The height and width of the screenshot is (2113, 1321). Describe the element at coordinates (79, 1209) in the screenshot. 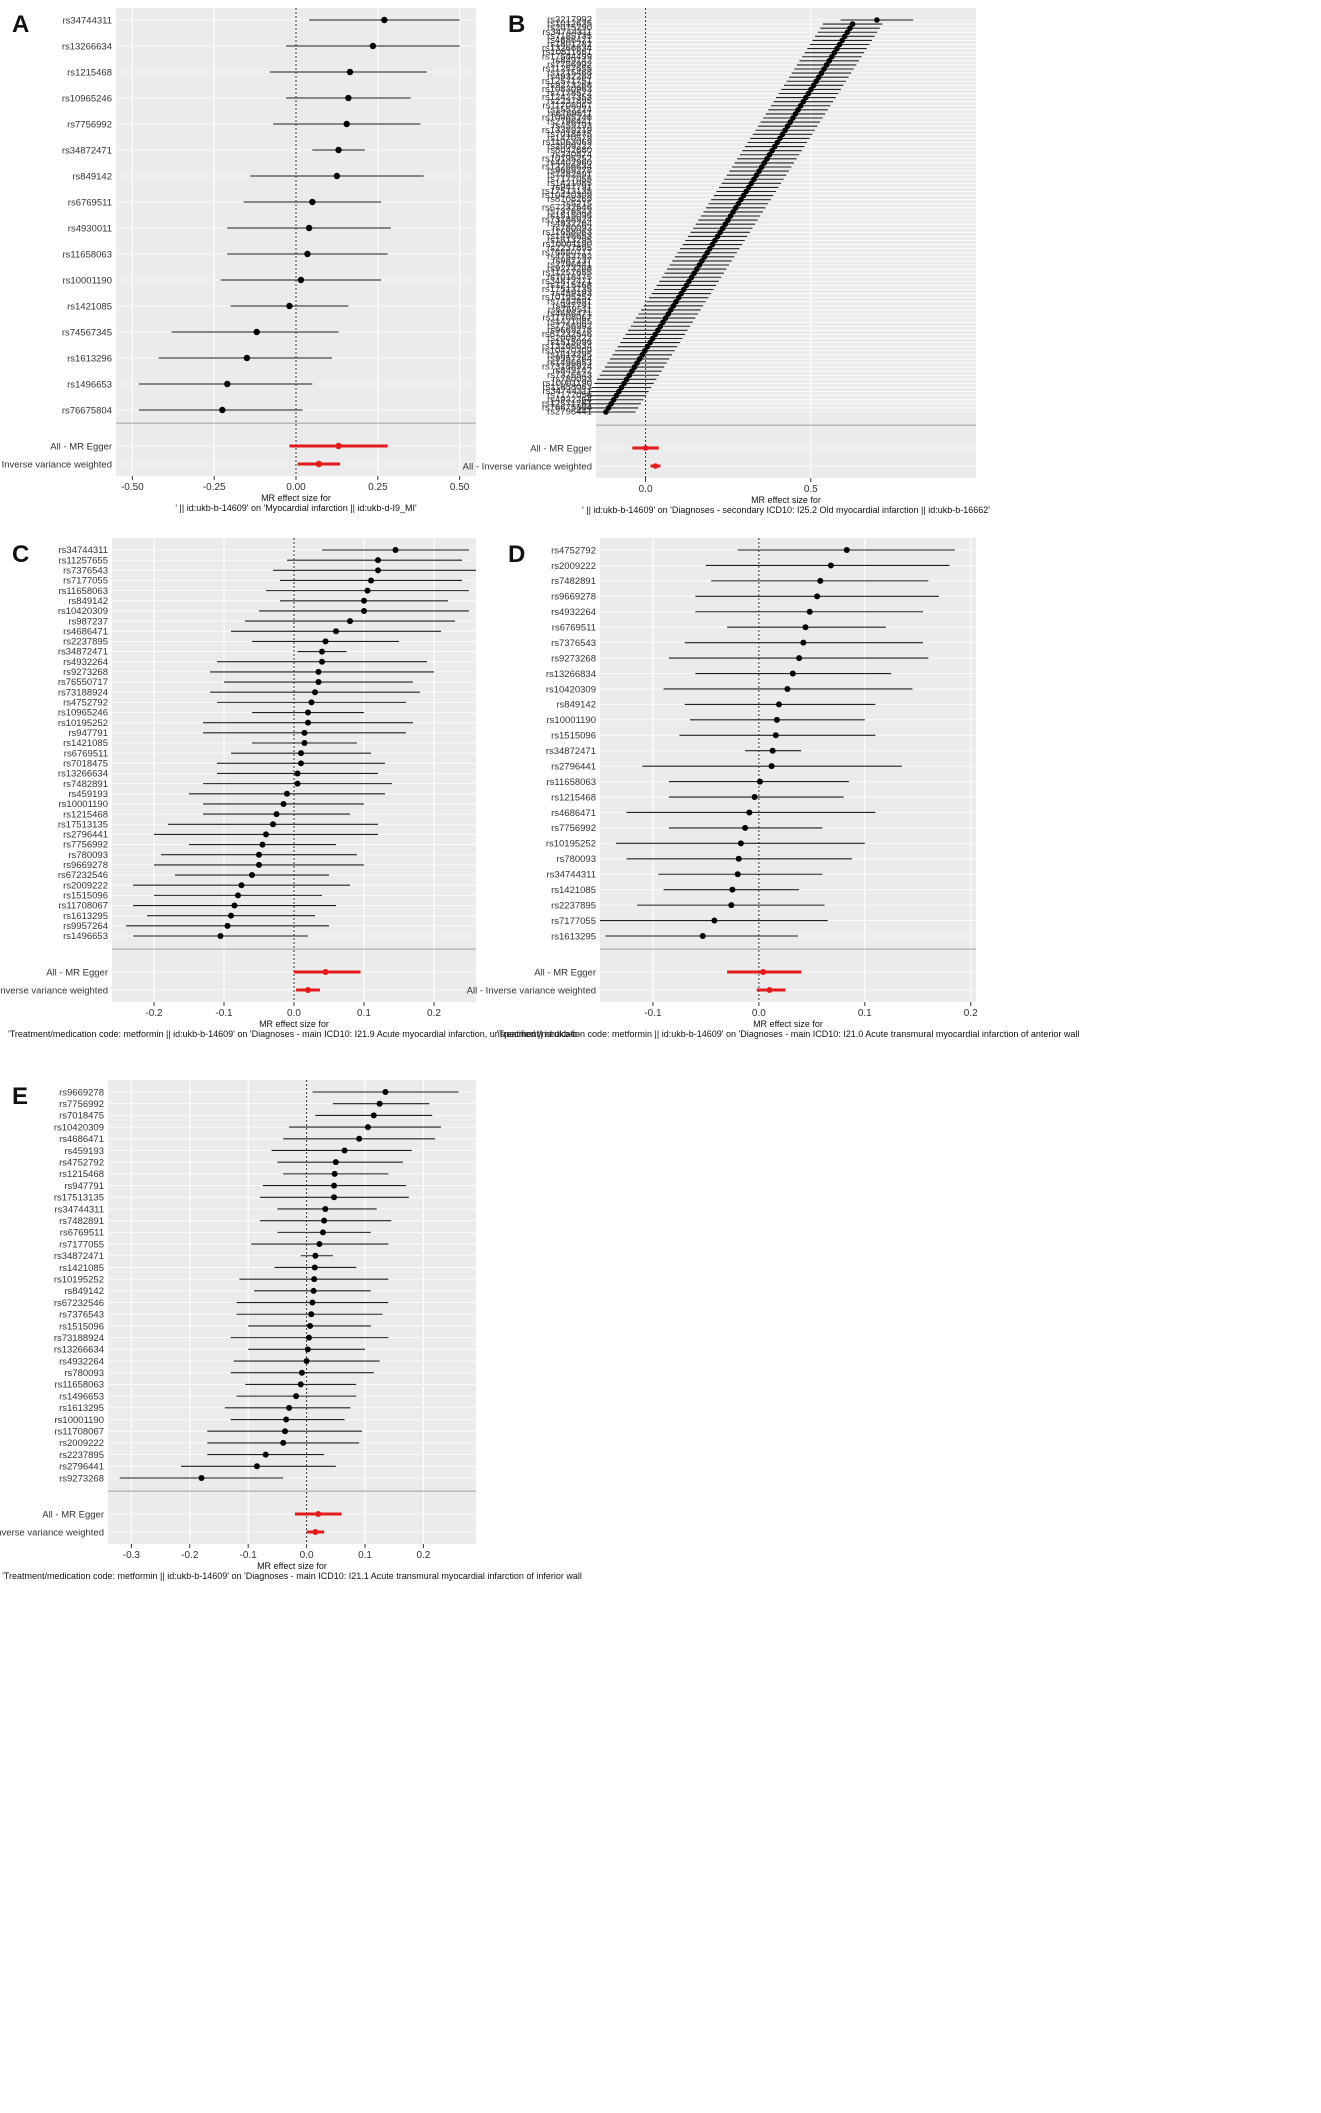

I see `snp-label: rs34744311` at that location.